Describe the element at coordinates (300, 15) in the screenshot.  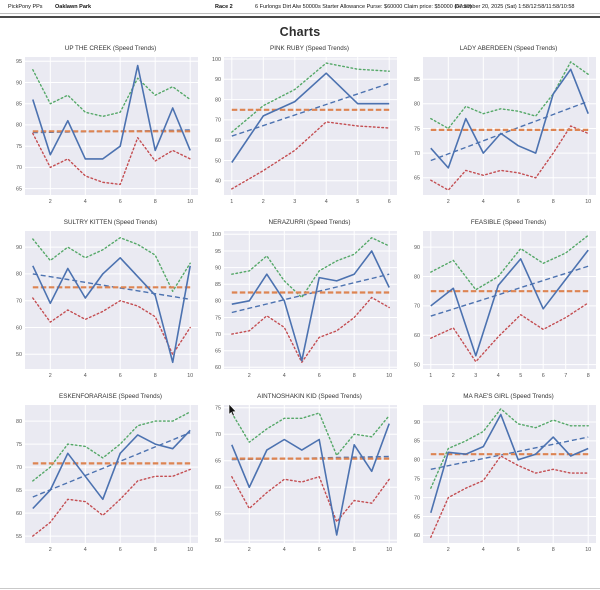
I see `header-divider` at that location.